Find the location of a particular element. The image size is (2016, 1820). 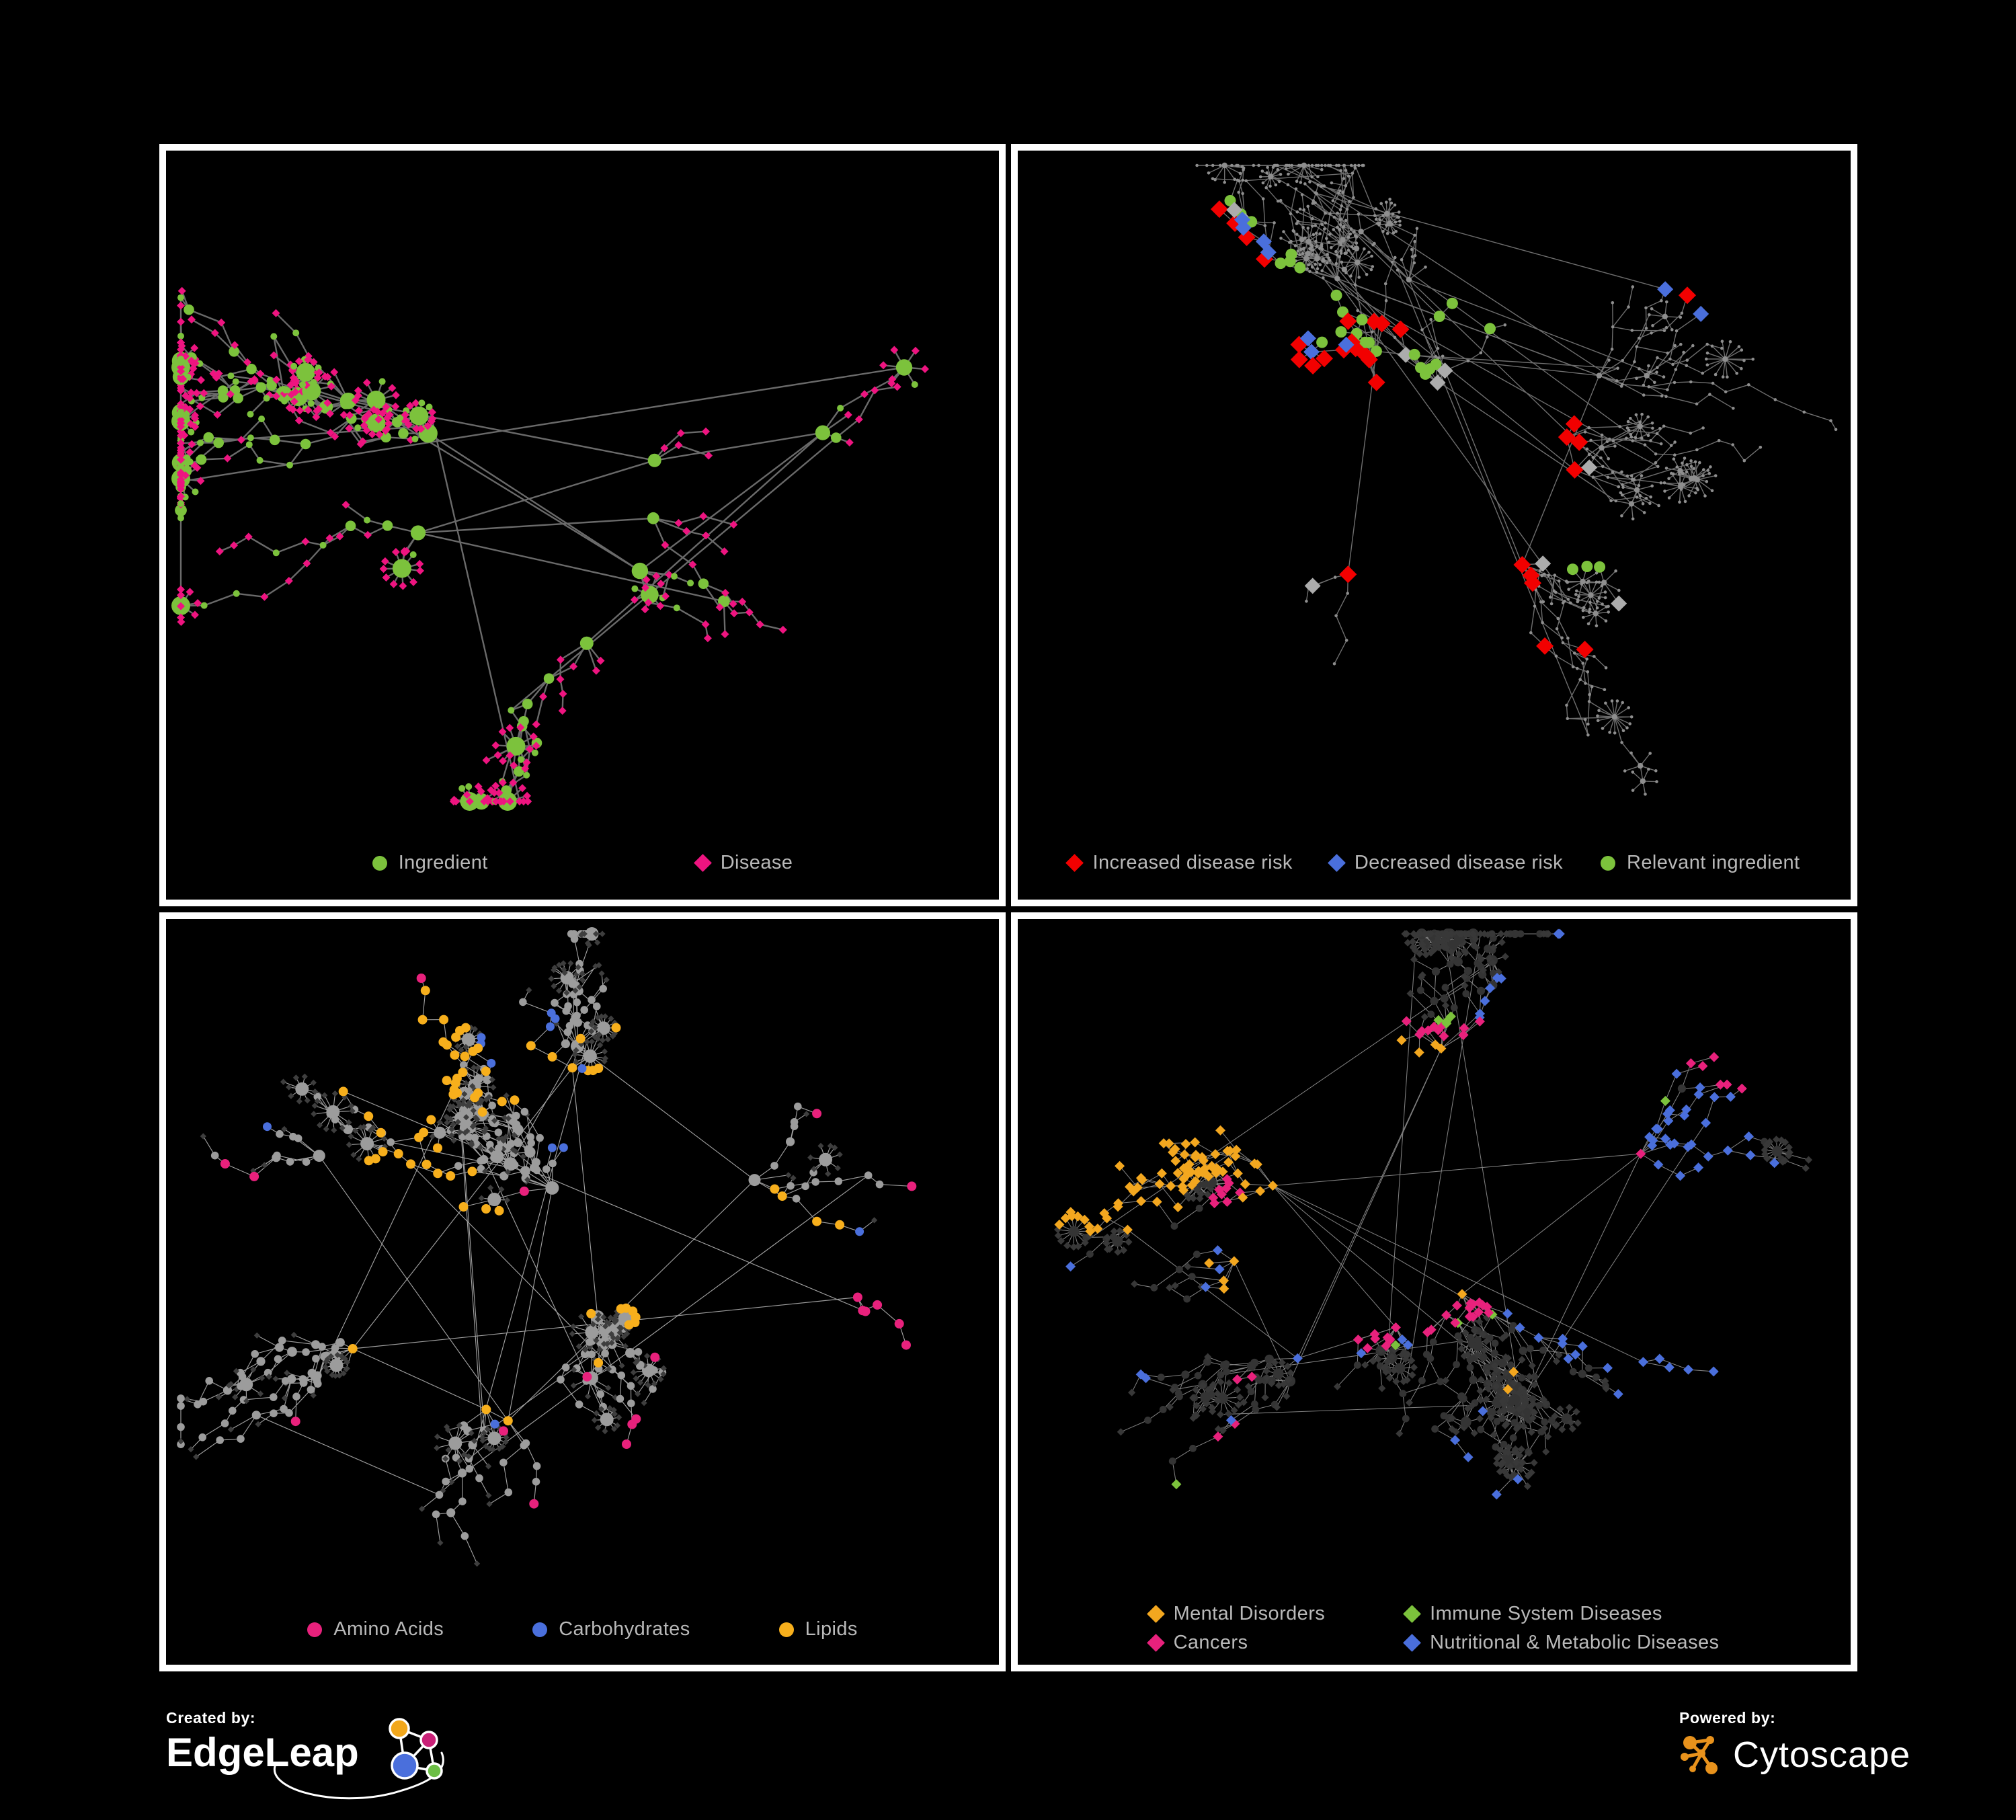

legend-item-carbohydrates: Carbohydrates is located at coordinates (611, 1629).